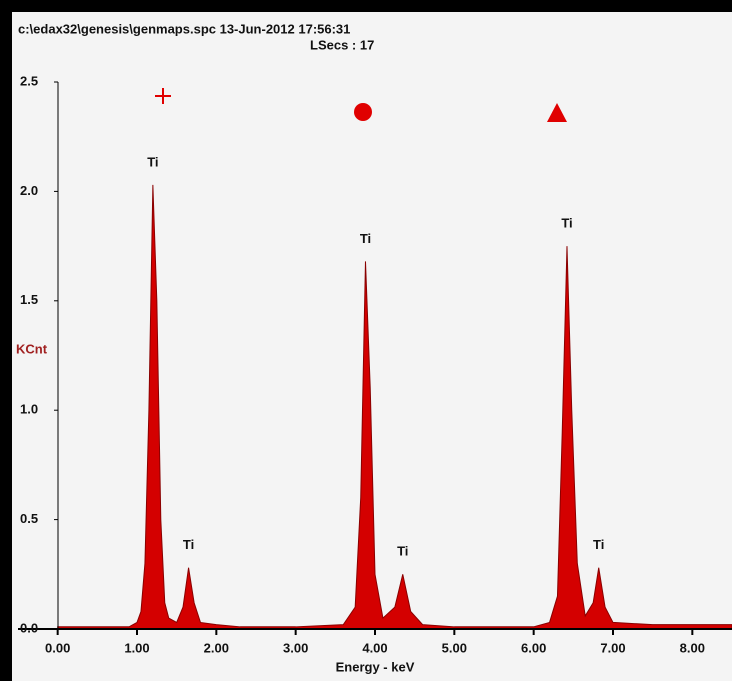 The height and width of the screenshot is (681, 732). I want to click on x-tick-label: 5.00, so click(454, 647).